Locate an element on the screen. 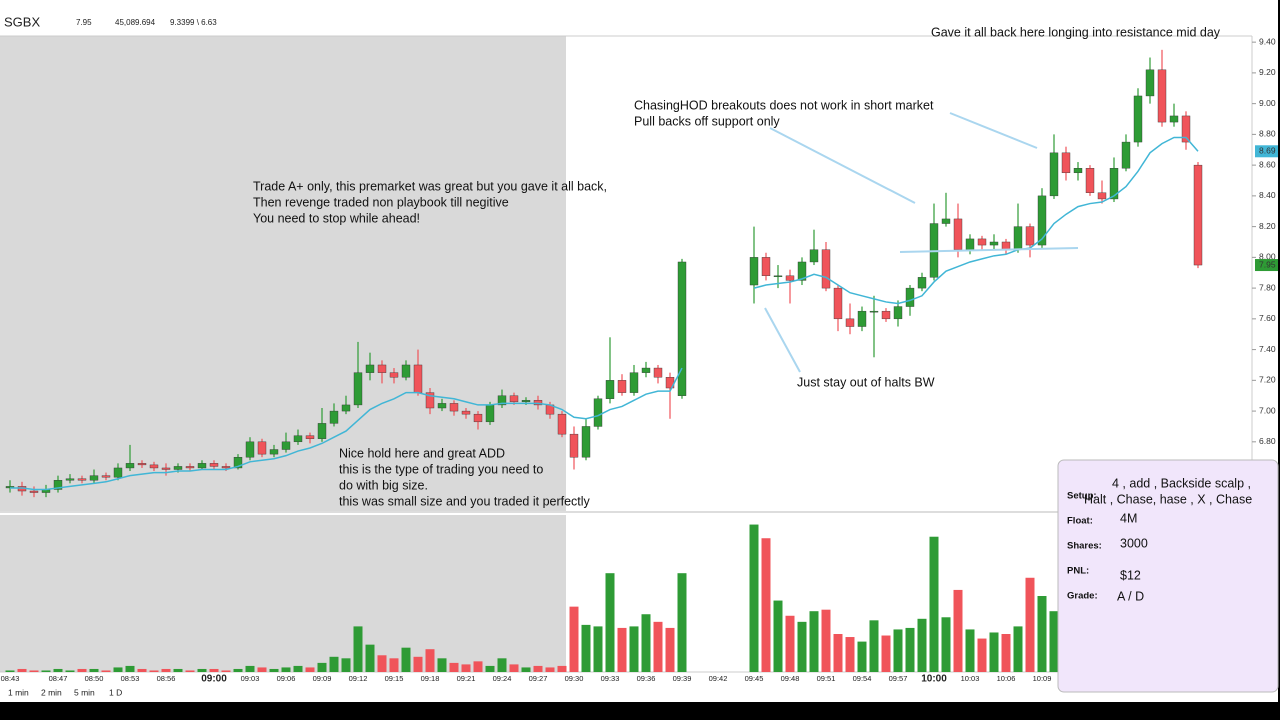 The width and height of the screenshot is (1280, 720). header-stat: 9.3399 \ 6.63 is located at coordinates (193, 22).